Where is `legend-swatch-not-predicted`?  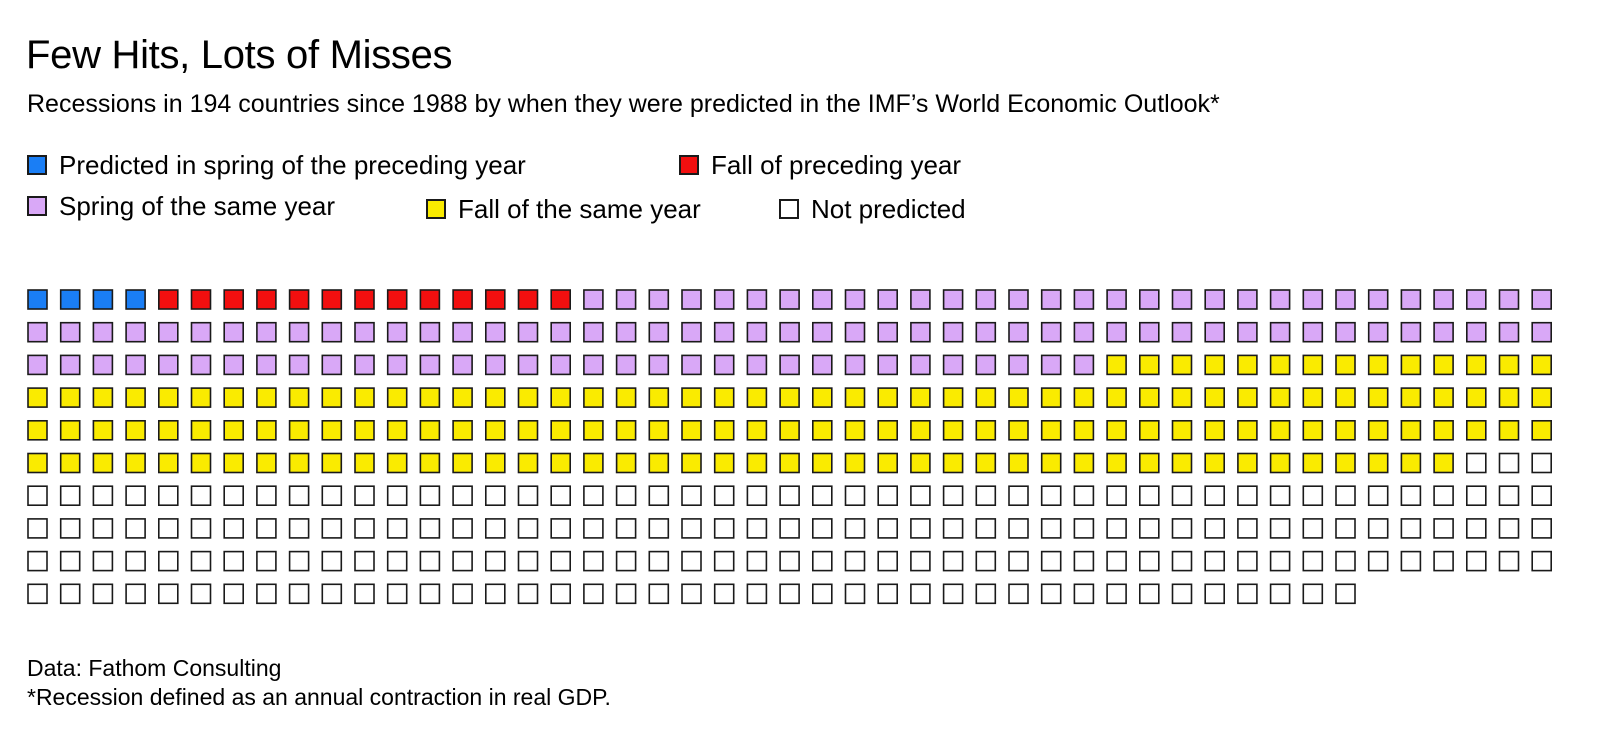 legend-swatch-not-predicted is located at coordinates (789, 209).